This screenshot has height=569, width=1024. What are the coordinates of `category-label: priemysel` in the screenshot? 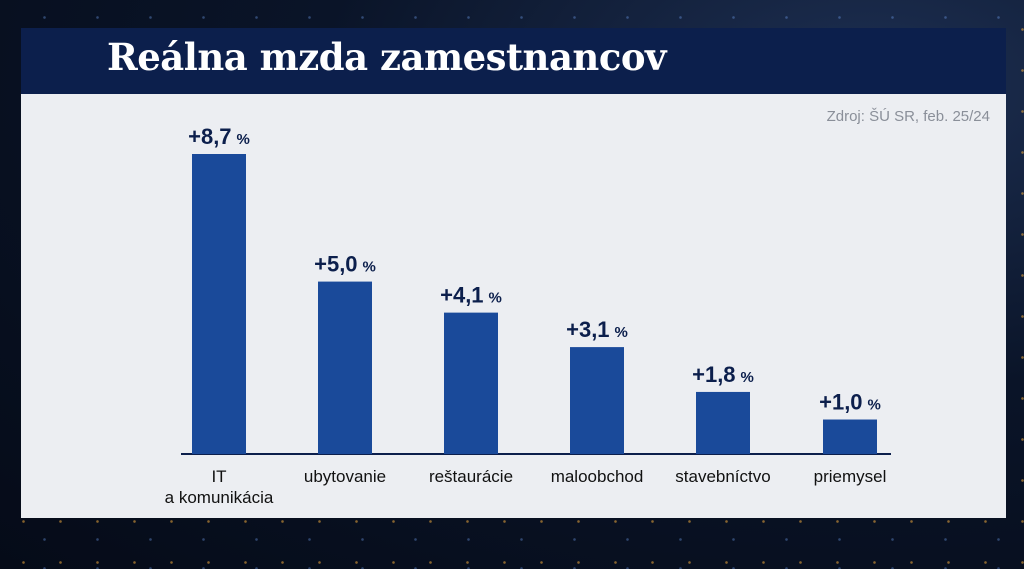 It's located at (850, 476).